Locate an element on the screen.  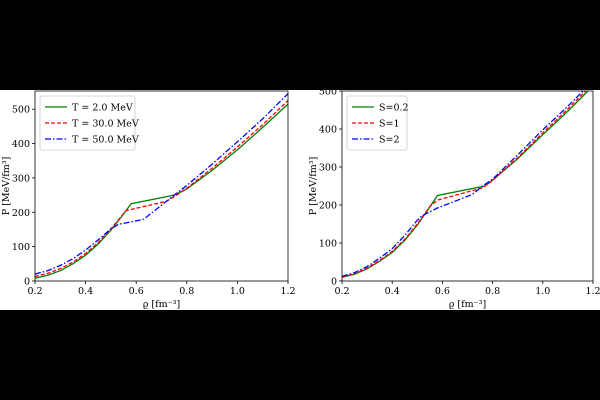
legend: T = 2.0 MeV T = 30.0 MeV T = 50.0 MeV is located at coordinates (89, 123).